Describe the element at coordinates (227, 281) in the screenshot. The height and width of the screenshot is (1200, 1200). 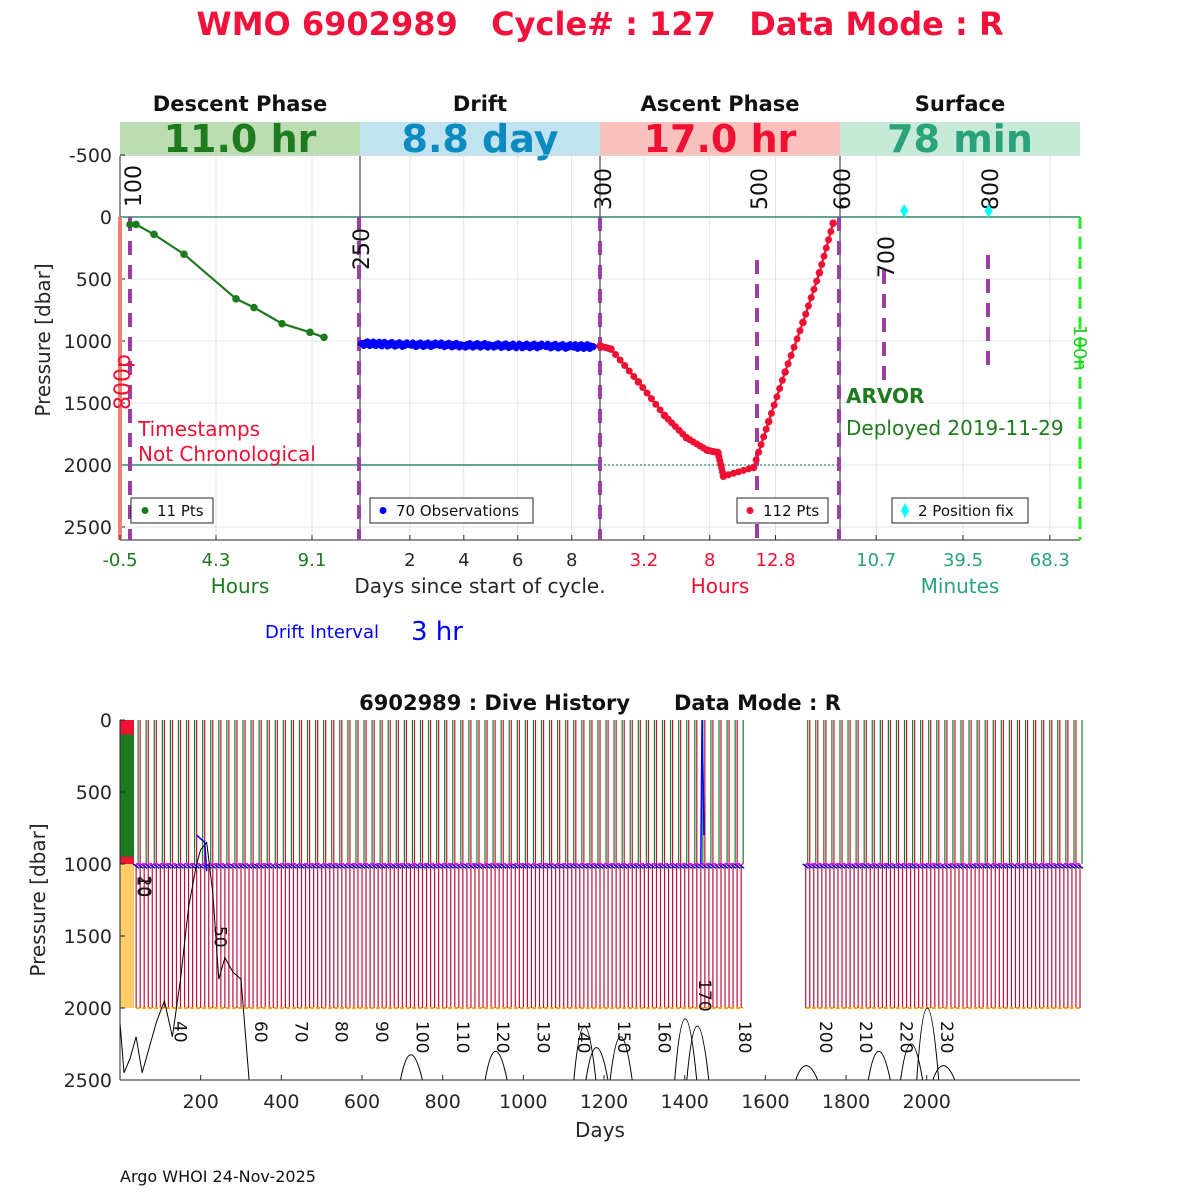
I see `series-descent-line` at that location.